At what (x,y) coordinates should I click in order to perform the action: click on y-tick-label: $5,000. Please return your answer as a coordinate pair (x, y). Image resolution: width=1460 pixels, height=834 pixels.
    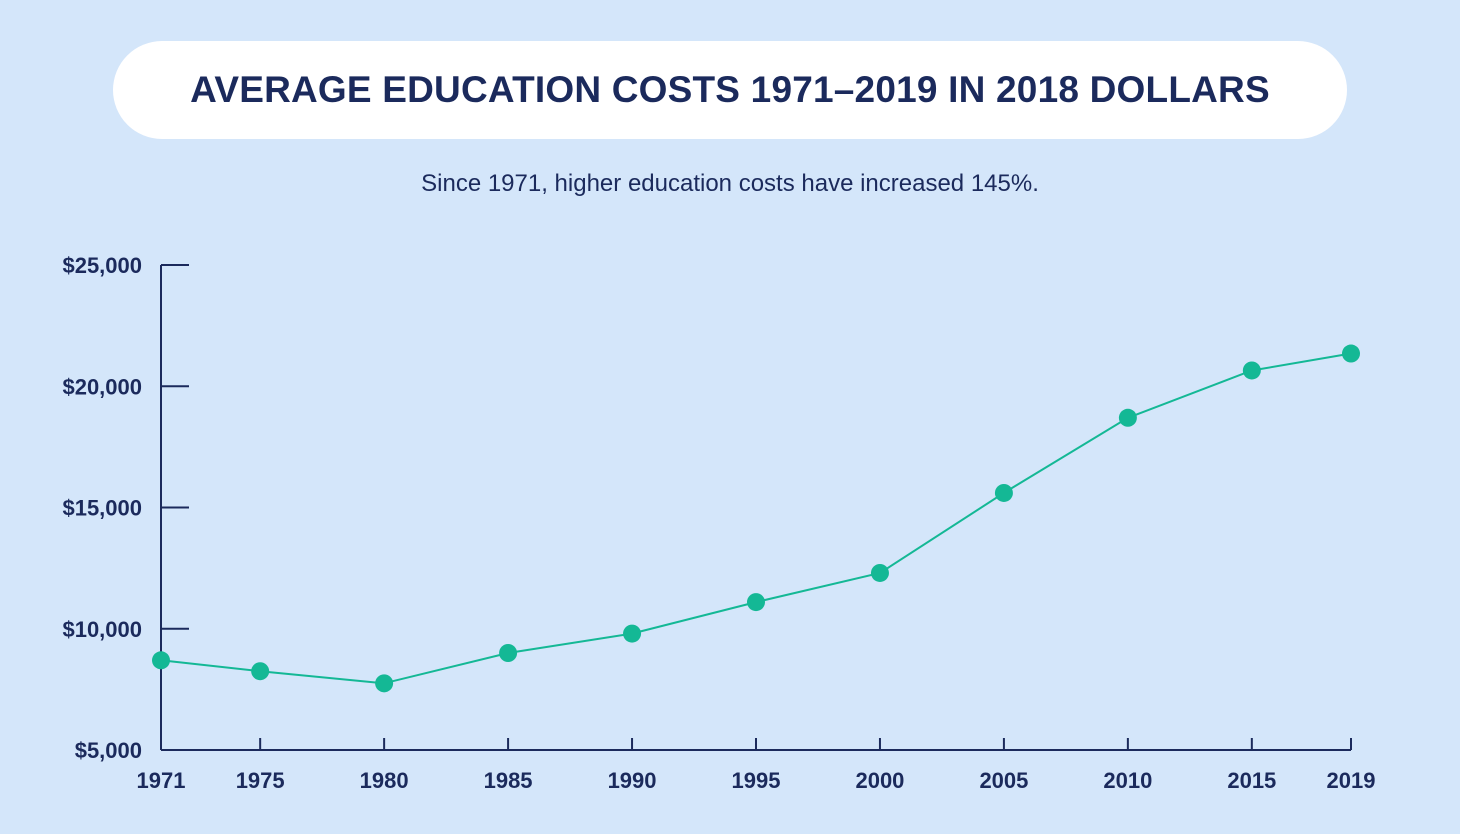
    Looking at the image, I should click on (108, 750).